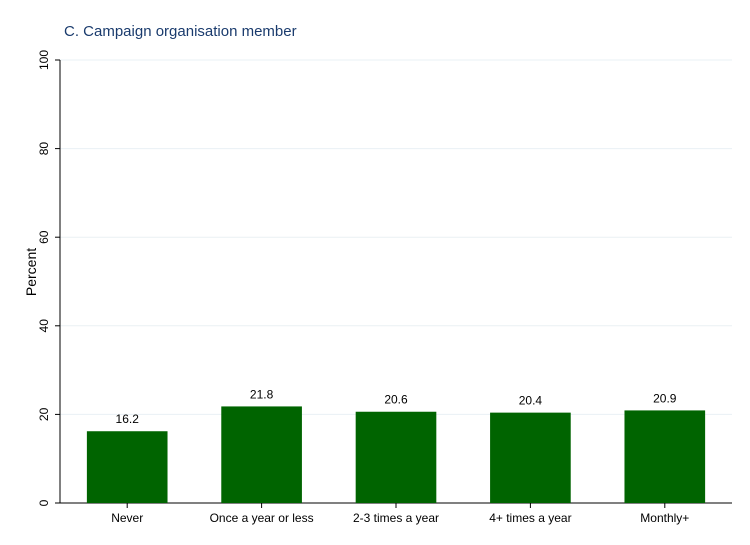 Image resolution: width=750 pixels, height=545 pixels. What do you see at coordinates (44, 60) in the screenshot?
I see `y-tick-label: 100` at bounding box center [44, 60].